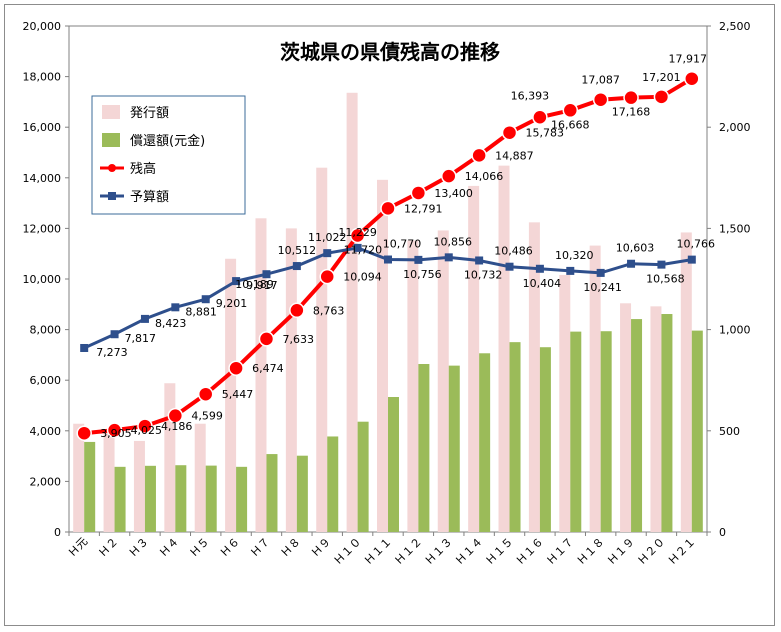  I want to click on balance-data-label: 17,201, so click(661, 77).